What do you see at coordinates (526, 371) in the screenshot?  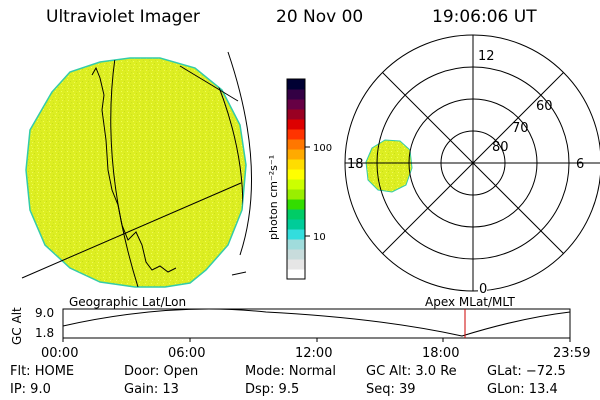 I see `glat-info: GLat: −72.5` at bounding box center [526, 371].